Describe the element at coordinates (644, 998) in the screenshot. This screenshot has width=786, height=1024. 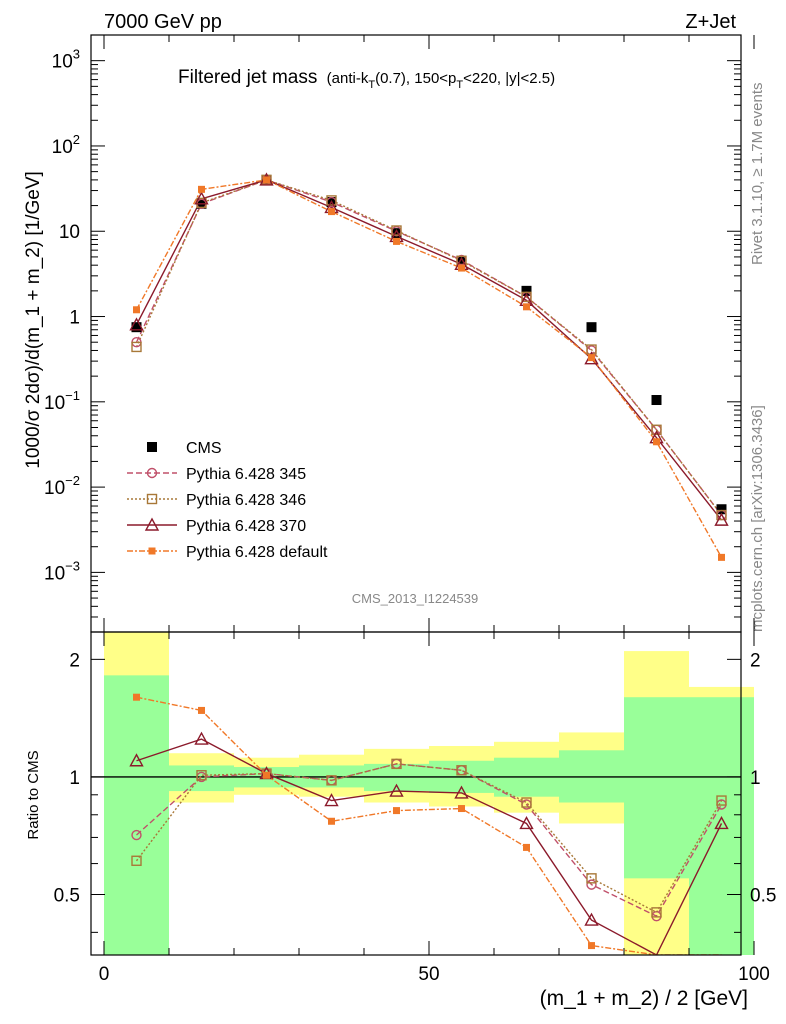
I see `x-axis-label: (m_1 + m_2) / 2 [GeV]` at that location.